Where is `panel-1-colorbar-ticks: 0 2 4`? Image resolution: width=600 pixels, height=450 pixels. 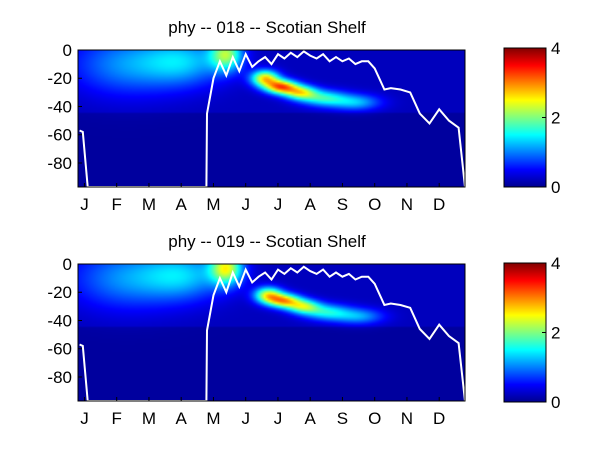 panel-1-colorbar-ticks: 0 2 4 is located at coordinates (551, 118).